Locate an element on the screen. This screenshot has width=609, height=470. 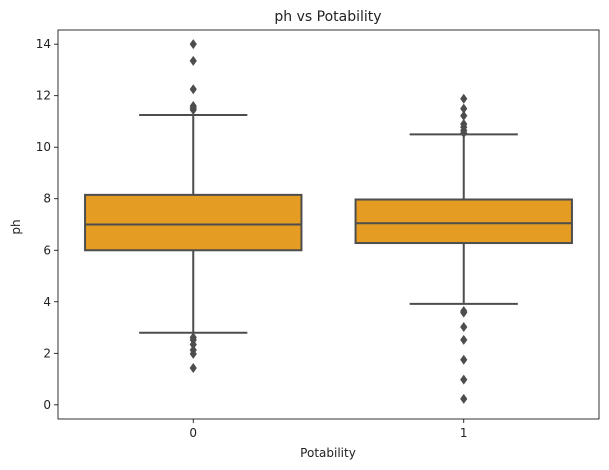
x-tick-label: 0 is located at coordinates (193, 433).